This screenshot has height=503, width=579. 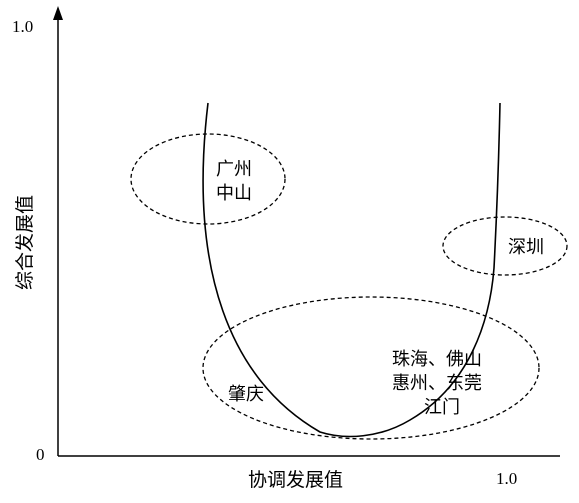 What do you see at coordinates (58, 13) in the screenshot?
I see `y-axis-arrow` at bounding box center [58, 13].